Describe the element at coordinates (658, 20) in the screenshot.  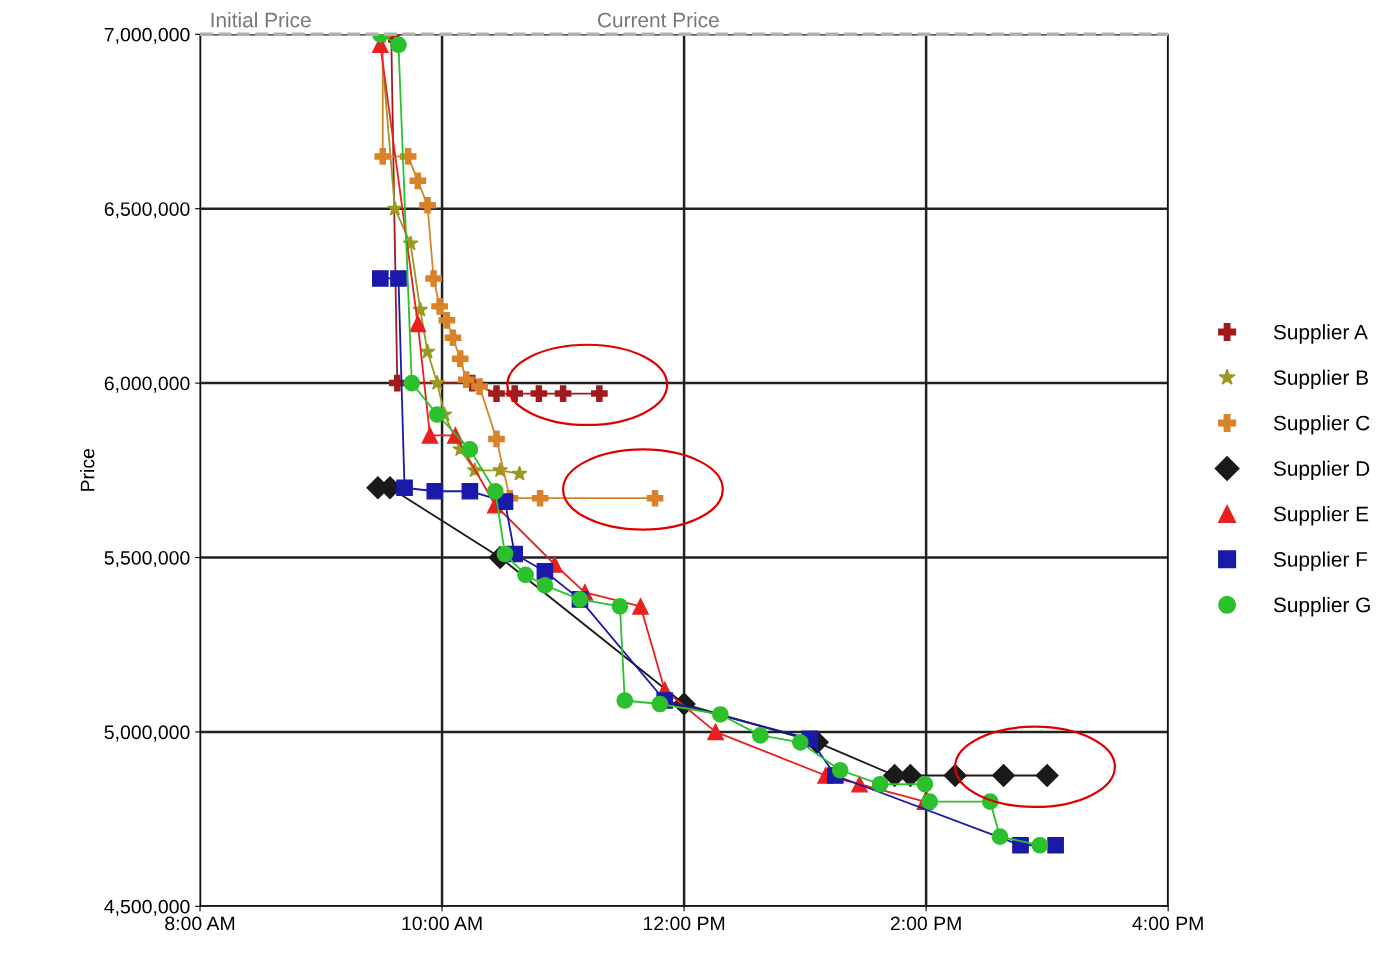
I see `text: Current Price` at that location.